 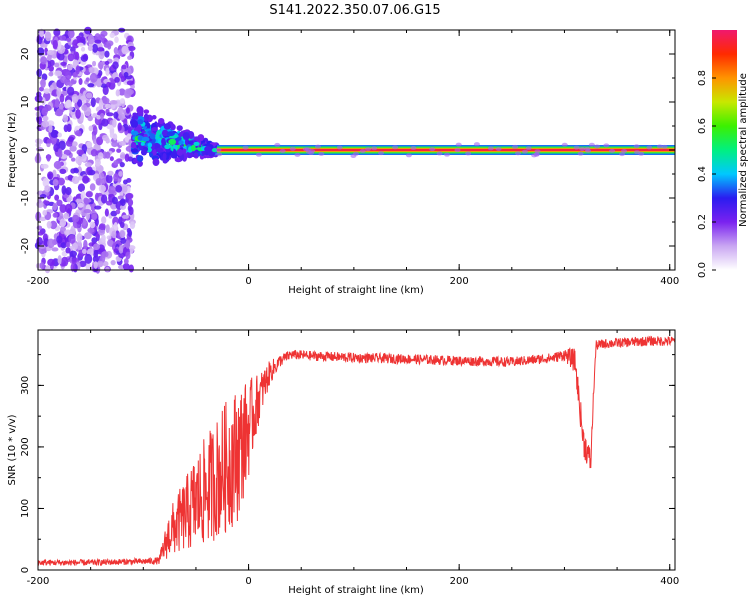 What do you see at coordinates (25, 198) in the screenshot?
I see `y-tick-label: -10` at bounding box center [25, 198].